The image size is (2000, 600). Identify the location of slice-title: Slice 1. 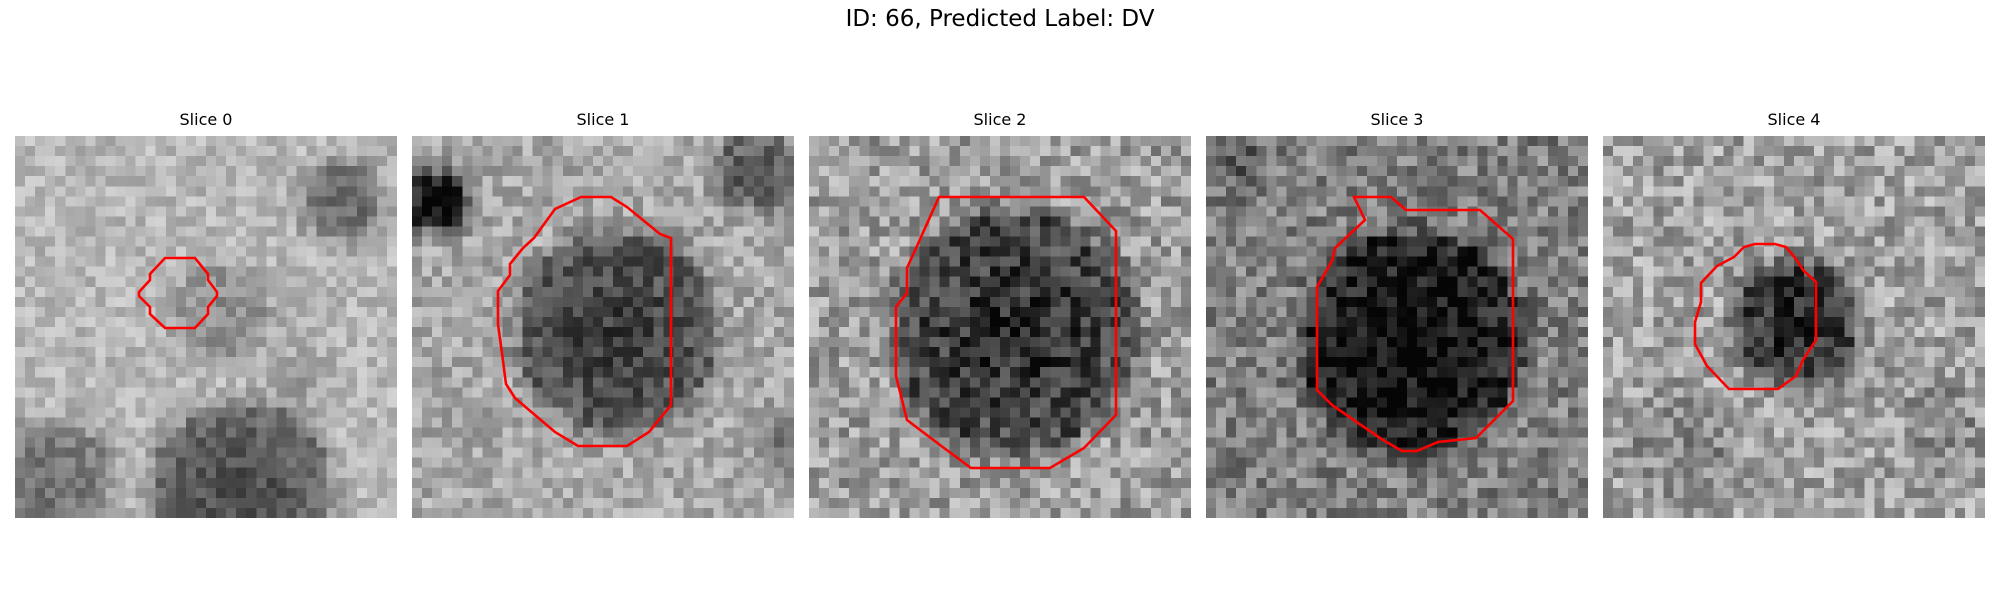
(603, 119).